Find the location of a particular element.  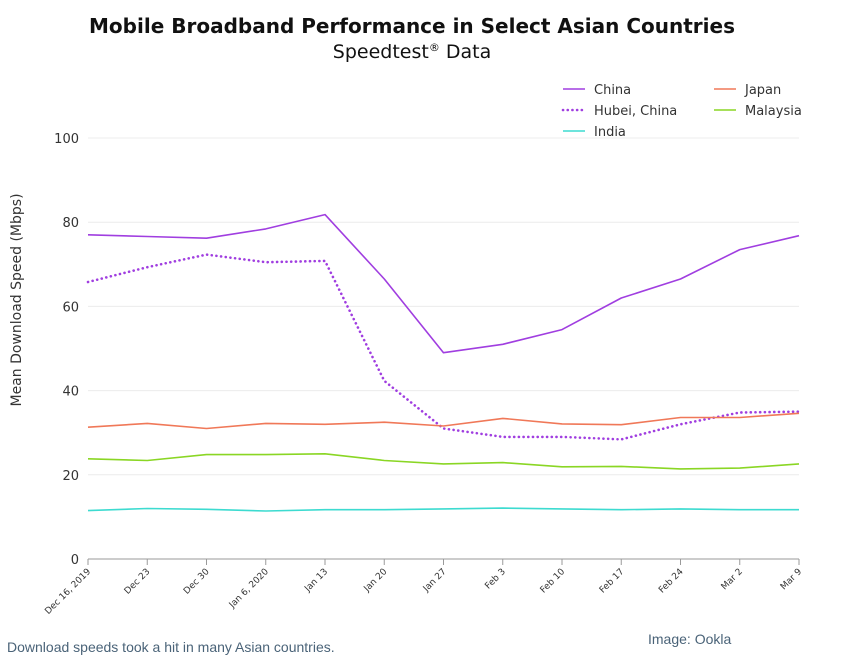

x-tick-label: Dec 30 is located at coordinates (197, 582).